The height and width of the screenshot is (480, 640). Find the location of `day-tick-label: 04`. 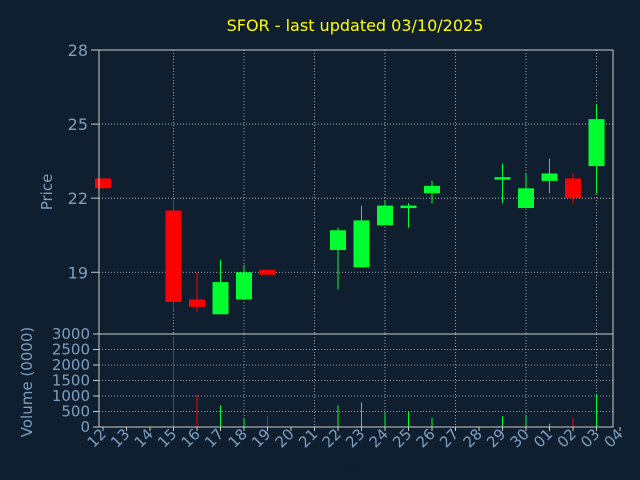

day-tick-label: 04 is located at coordinates (614, 438).